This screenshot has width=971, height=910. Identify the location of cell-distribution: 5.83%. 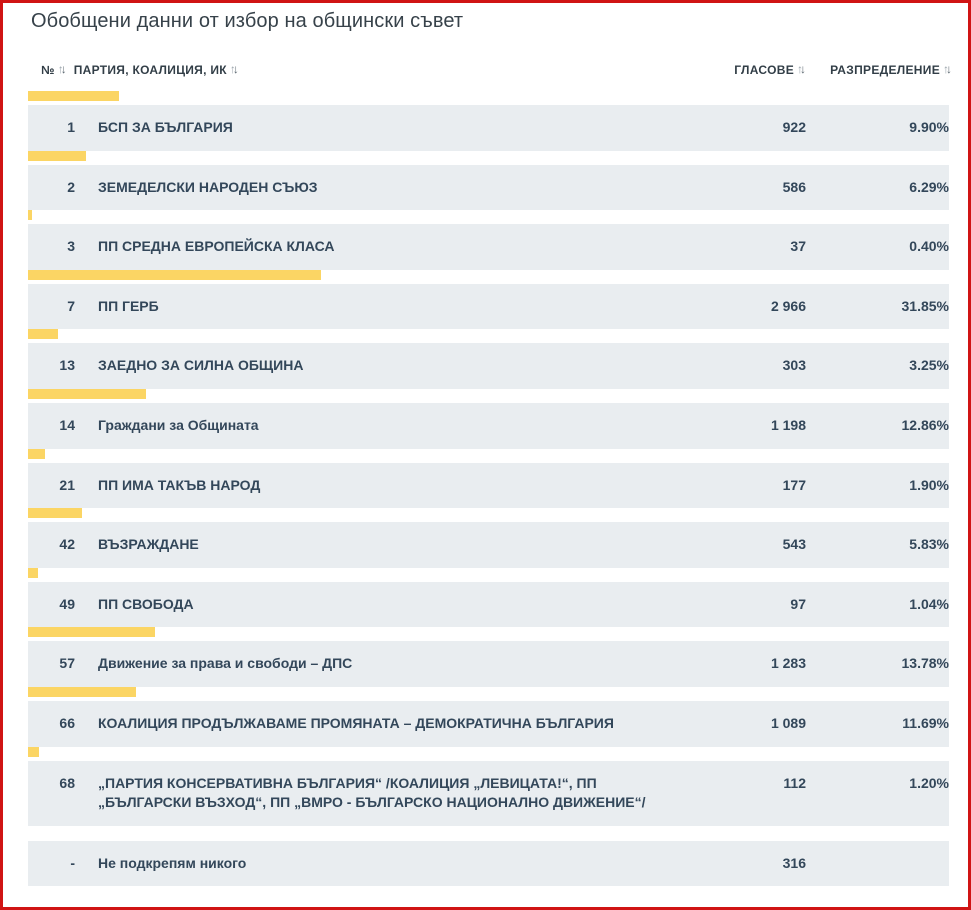
(929, 544).